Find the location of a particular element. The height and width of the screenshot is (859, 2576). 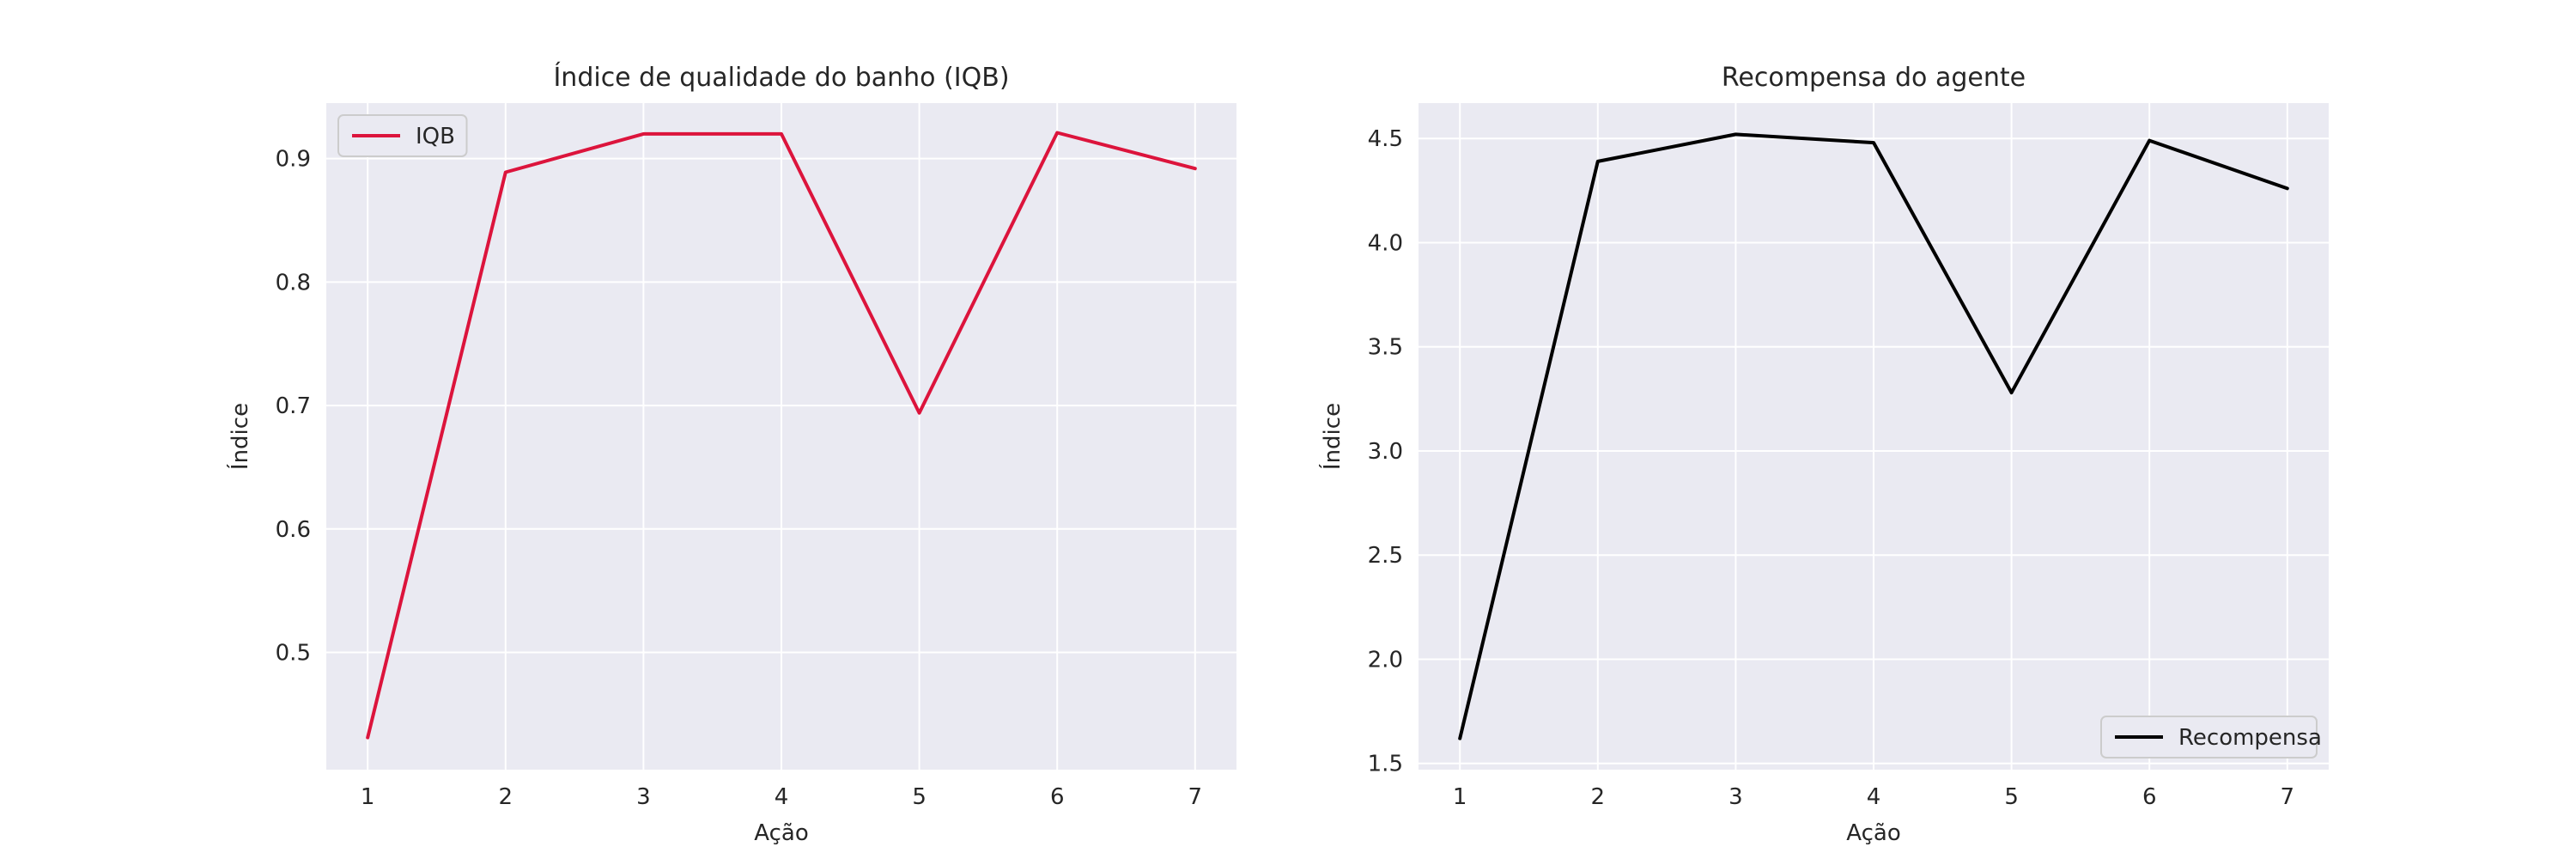

chart-title: Recompensa do agente is located at coordinates (1874, 78).